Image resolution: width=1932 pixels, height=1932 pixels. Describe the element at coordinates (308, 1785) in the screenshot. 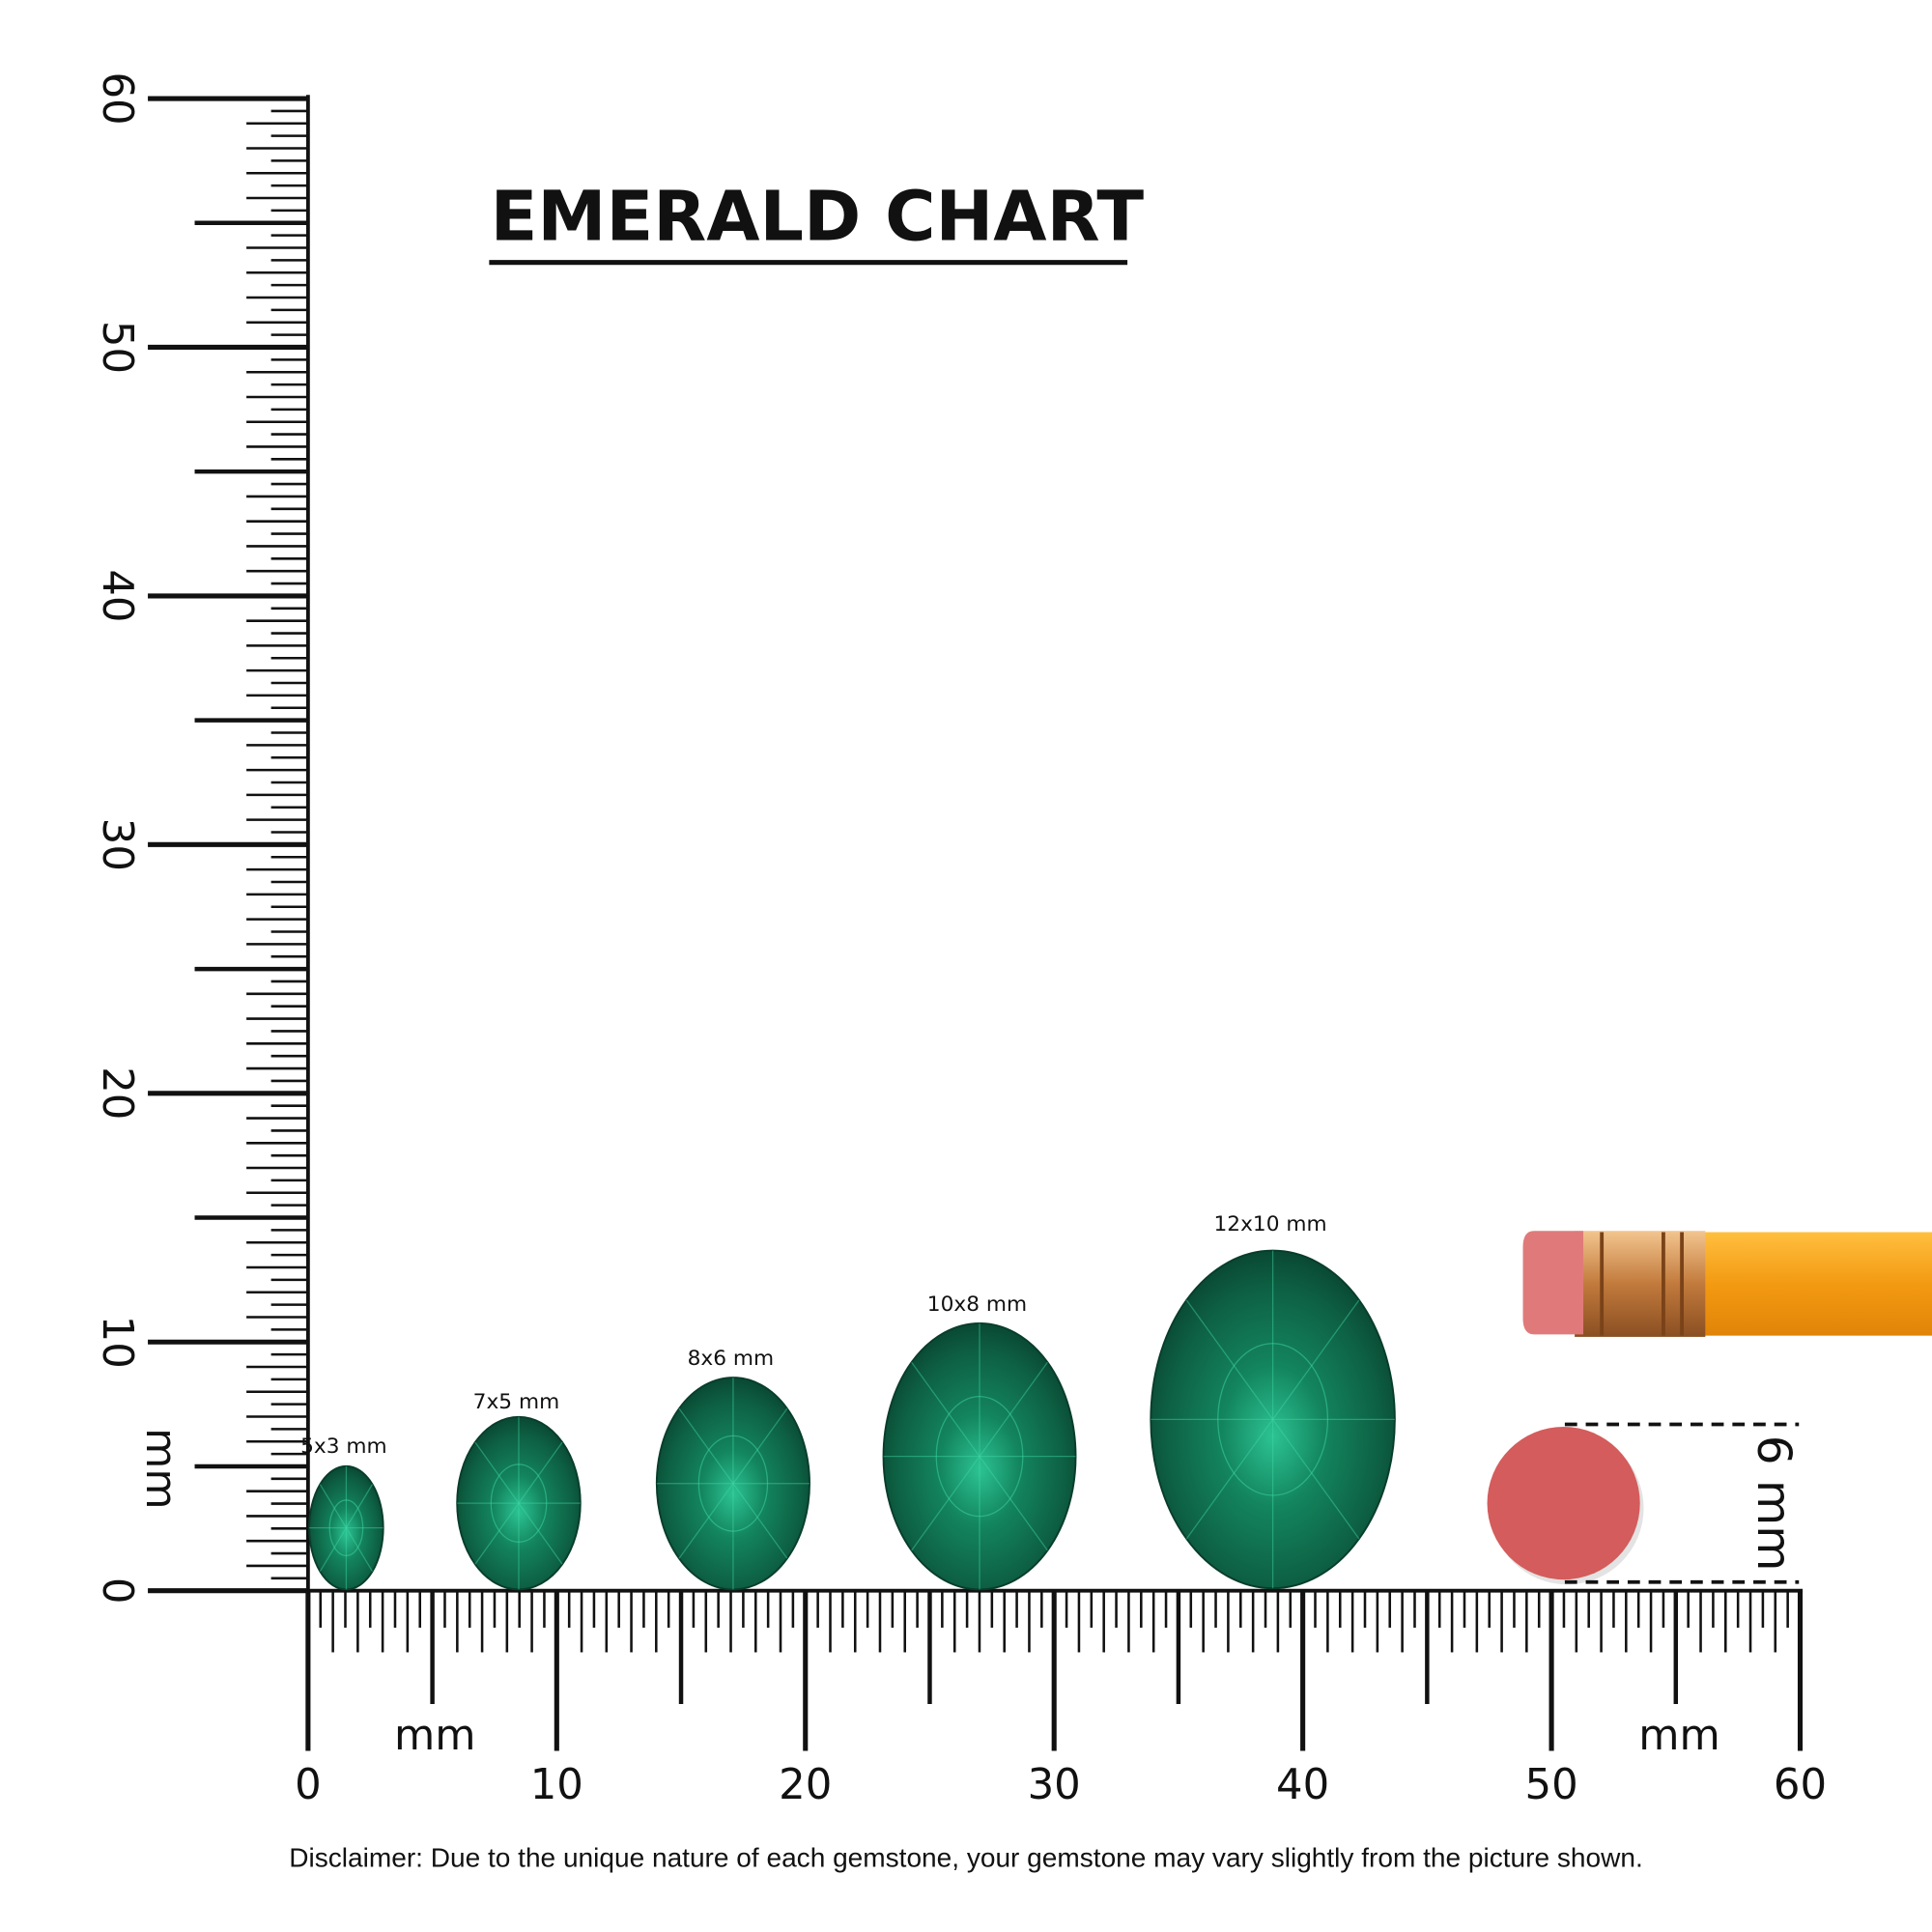

I see `x-ruler-label: 0` at that location.